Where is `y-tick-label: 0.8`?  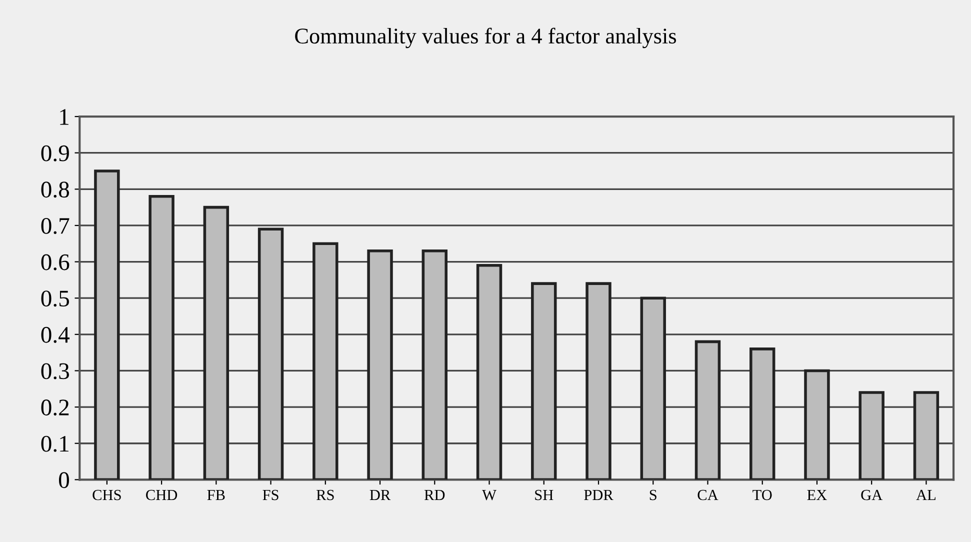 y-tick-label: 0.8 is located at coordinates (55, 190).